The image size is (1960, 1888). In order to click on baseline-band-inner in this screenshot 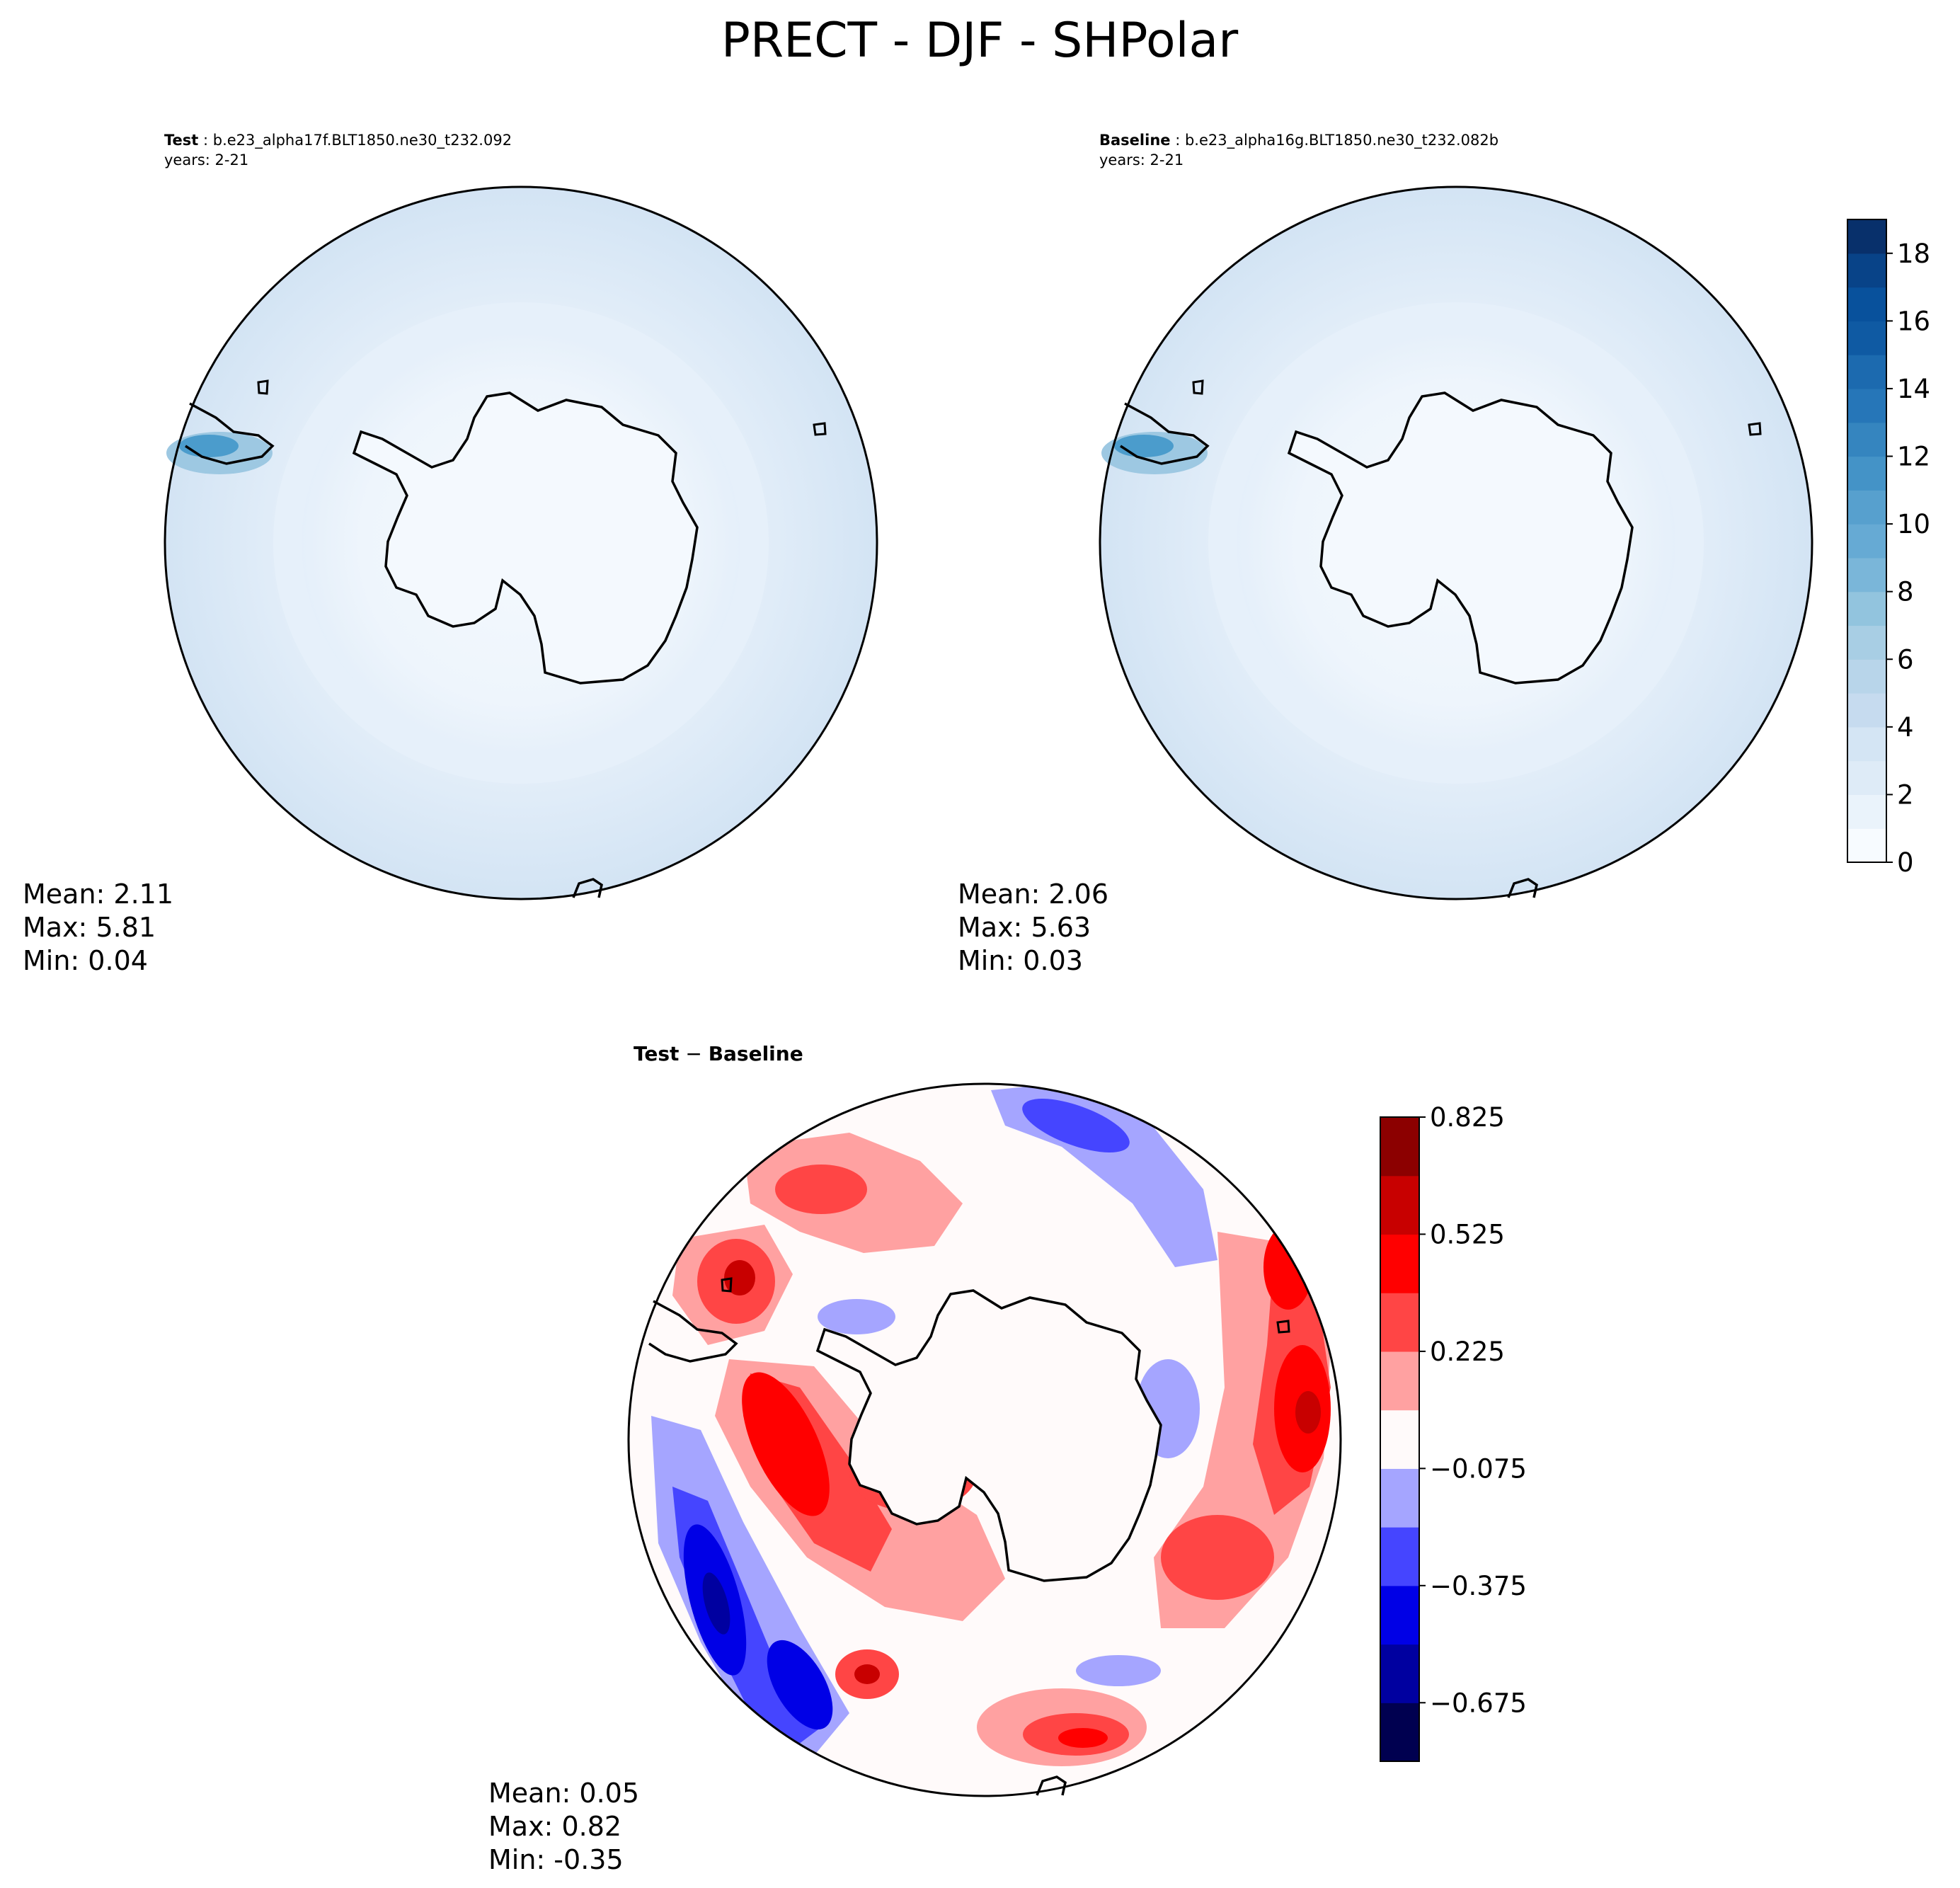, I will do `click(1456, 543)`.